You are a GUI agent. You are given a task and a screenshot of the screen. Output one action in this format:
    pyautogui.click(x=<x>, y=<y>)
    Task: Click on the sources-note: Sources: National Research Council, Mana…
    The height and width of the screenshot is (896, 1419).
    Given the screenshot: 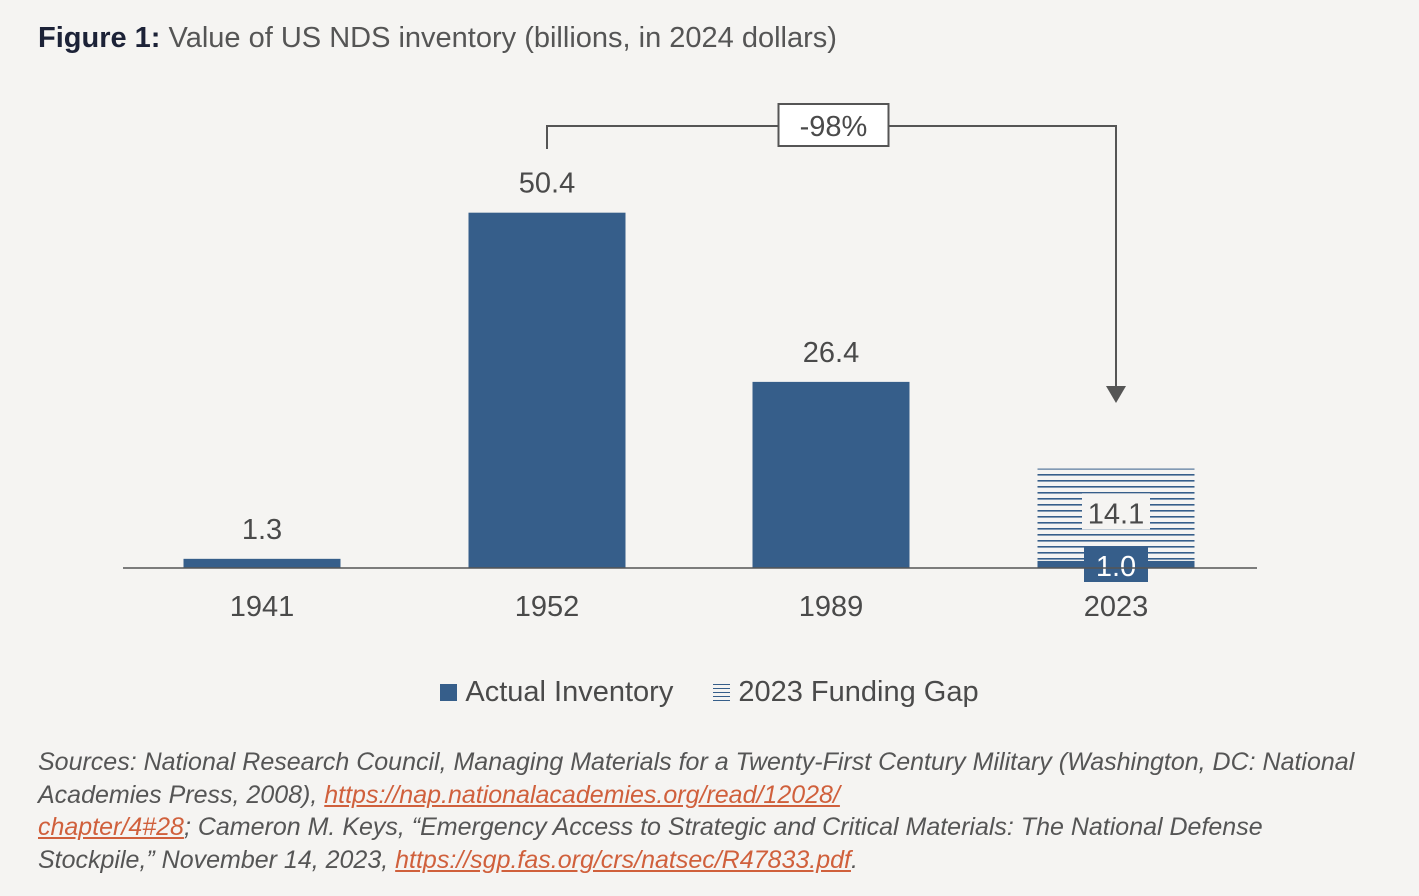 What is the action you would take?
    pyautogui.click(x=710, y=811)
    